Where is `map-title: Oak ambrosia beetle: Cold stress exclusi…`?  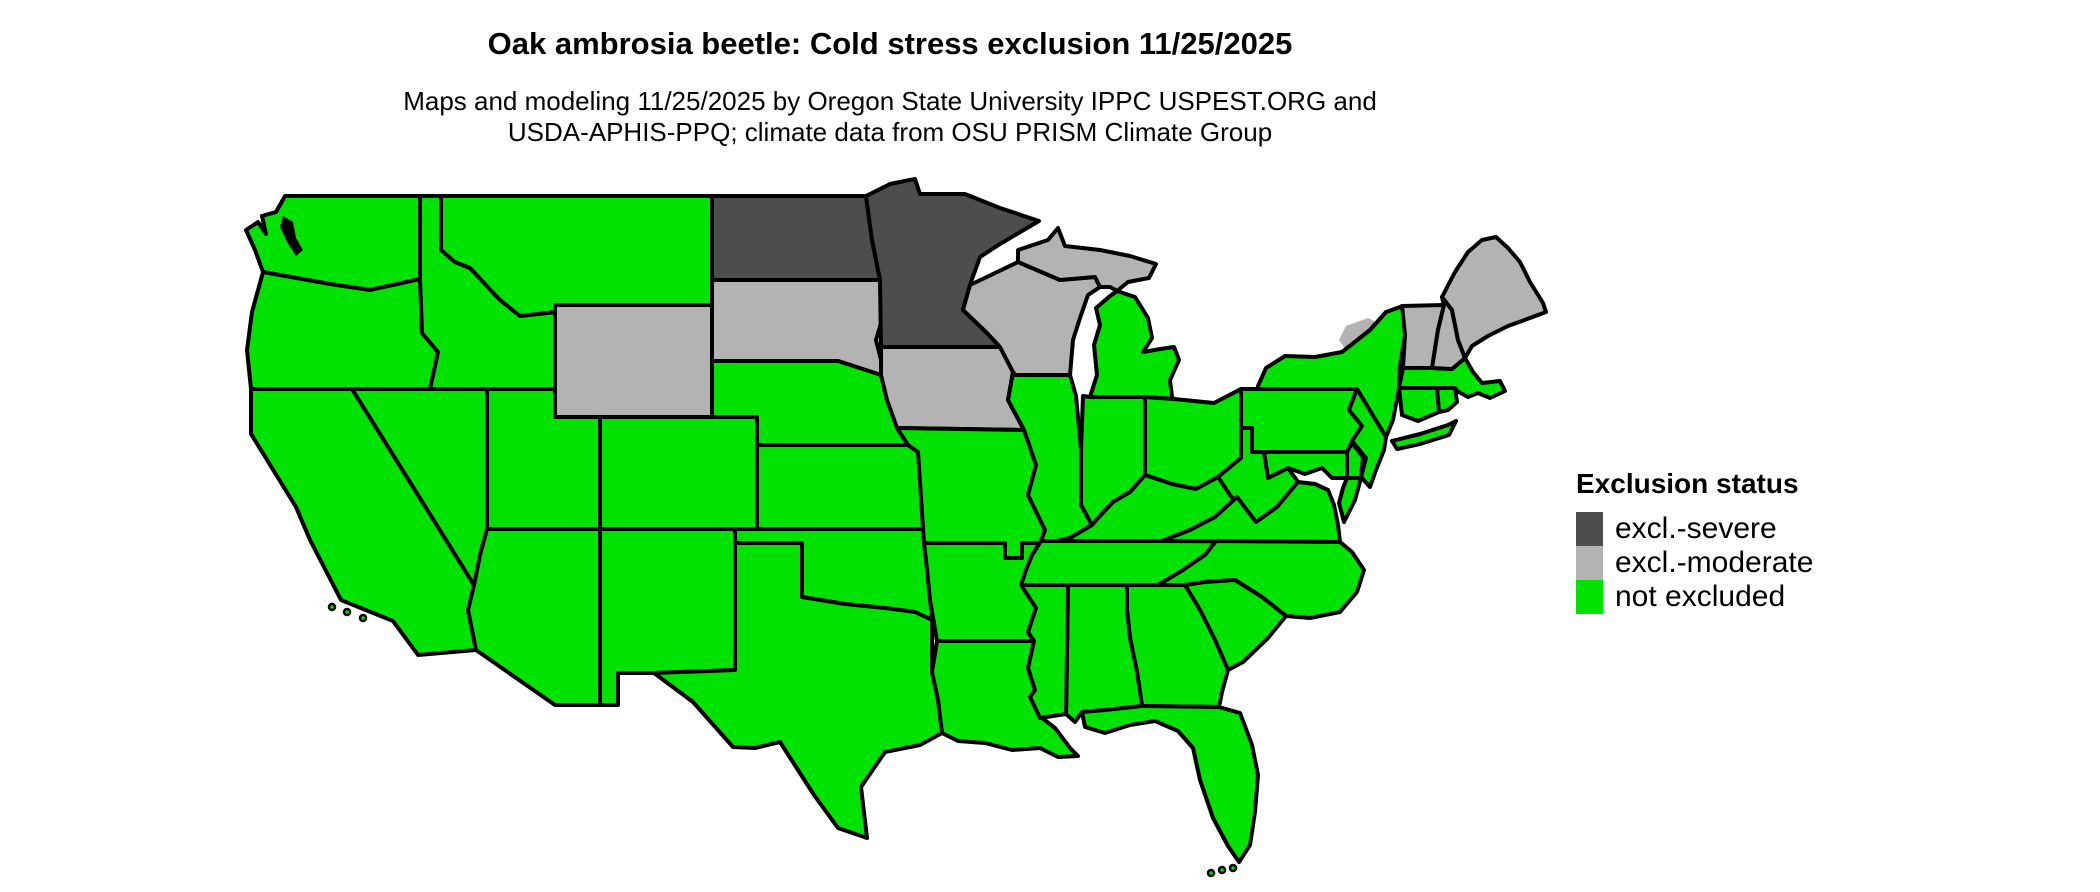
map-title: Oak ambrosia beetle: Cold stress exclusi… is located at coordinates (890, 43).